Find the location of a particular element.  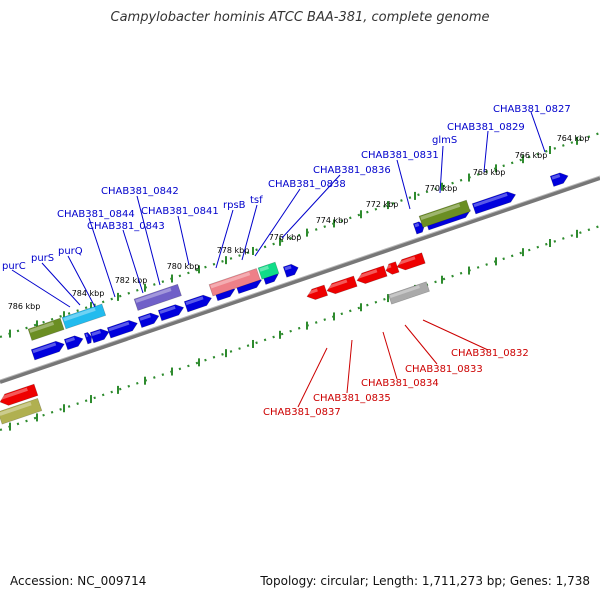

gene-label: glmS is located at coordinates (444, 140).